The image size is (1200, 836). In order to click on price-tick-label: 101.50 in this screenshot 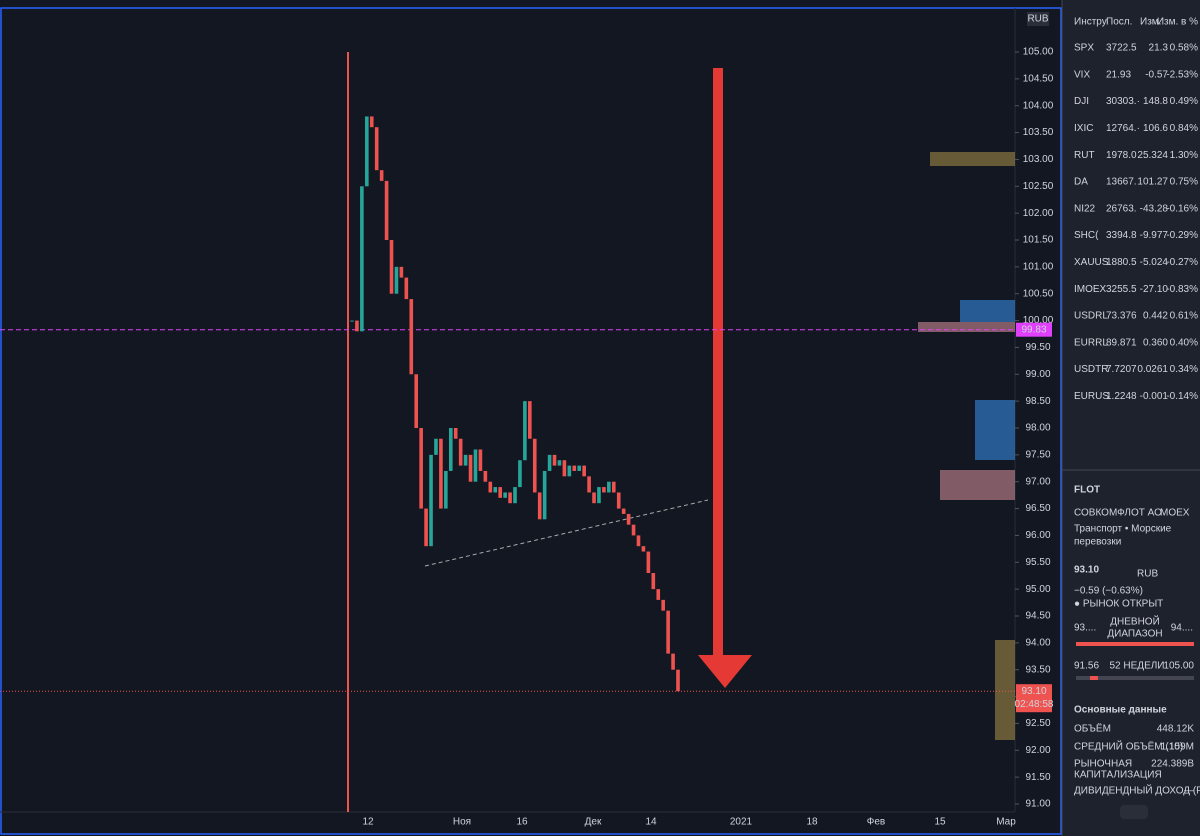, I will do `click(1038, 240)`.